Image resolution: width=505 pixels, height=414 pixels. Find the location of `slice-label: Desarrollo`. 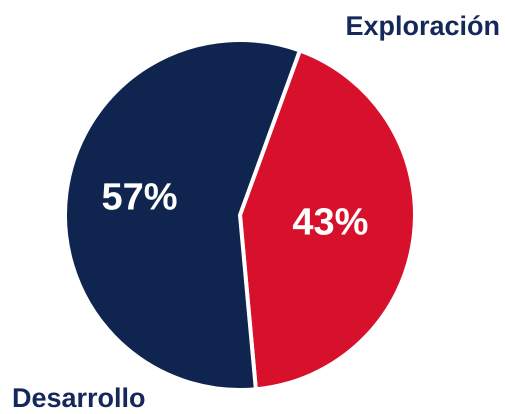

slice-label: Desarrollo is located at coordinates (79, 398).